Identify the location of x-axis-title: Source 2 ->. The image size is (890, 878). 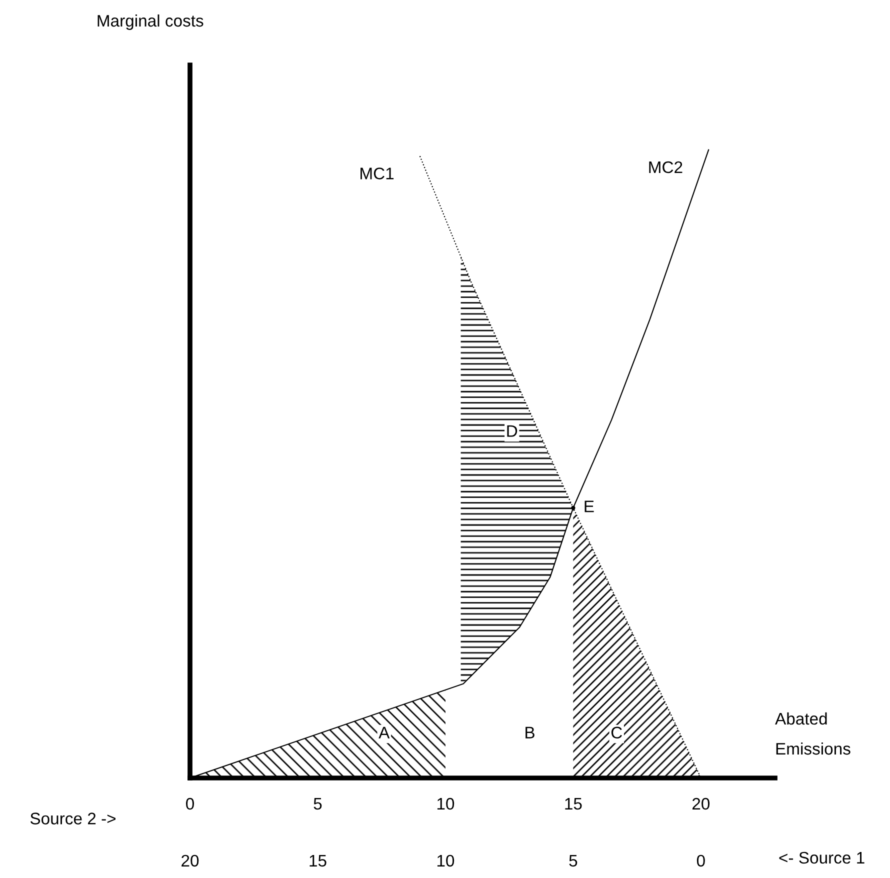
(73, 818).